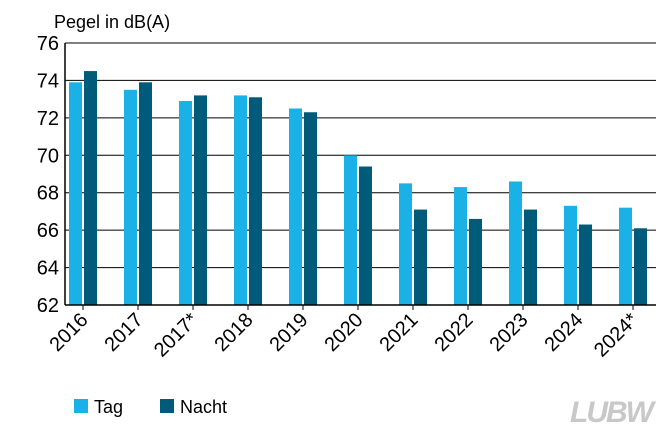  Describe the element at coordinates (564, 332) in the screenshot. I see `x-tick-label: 2024` at that location.